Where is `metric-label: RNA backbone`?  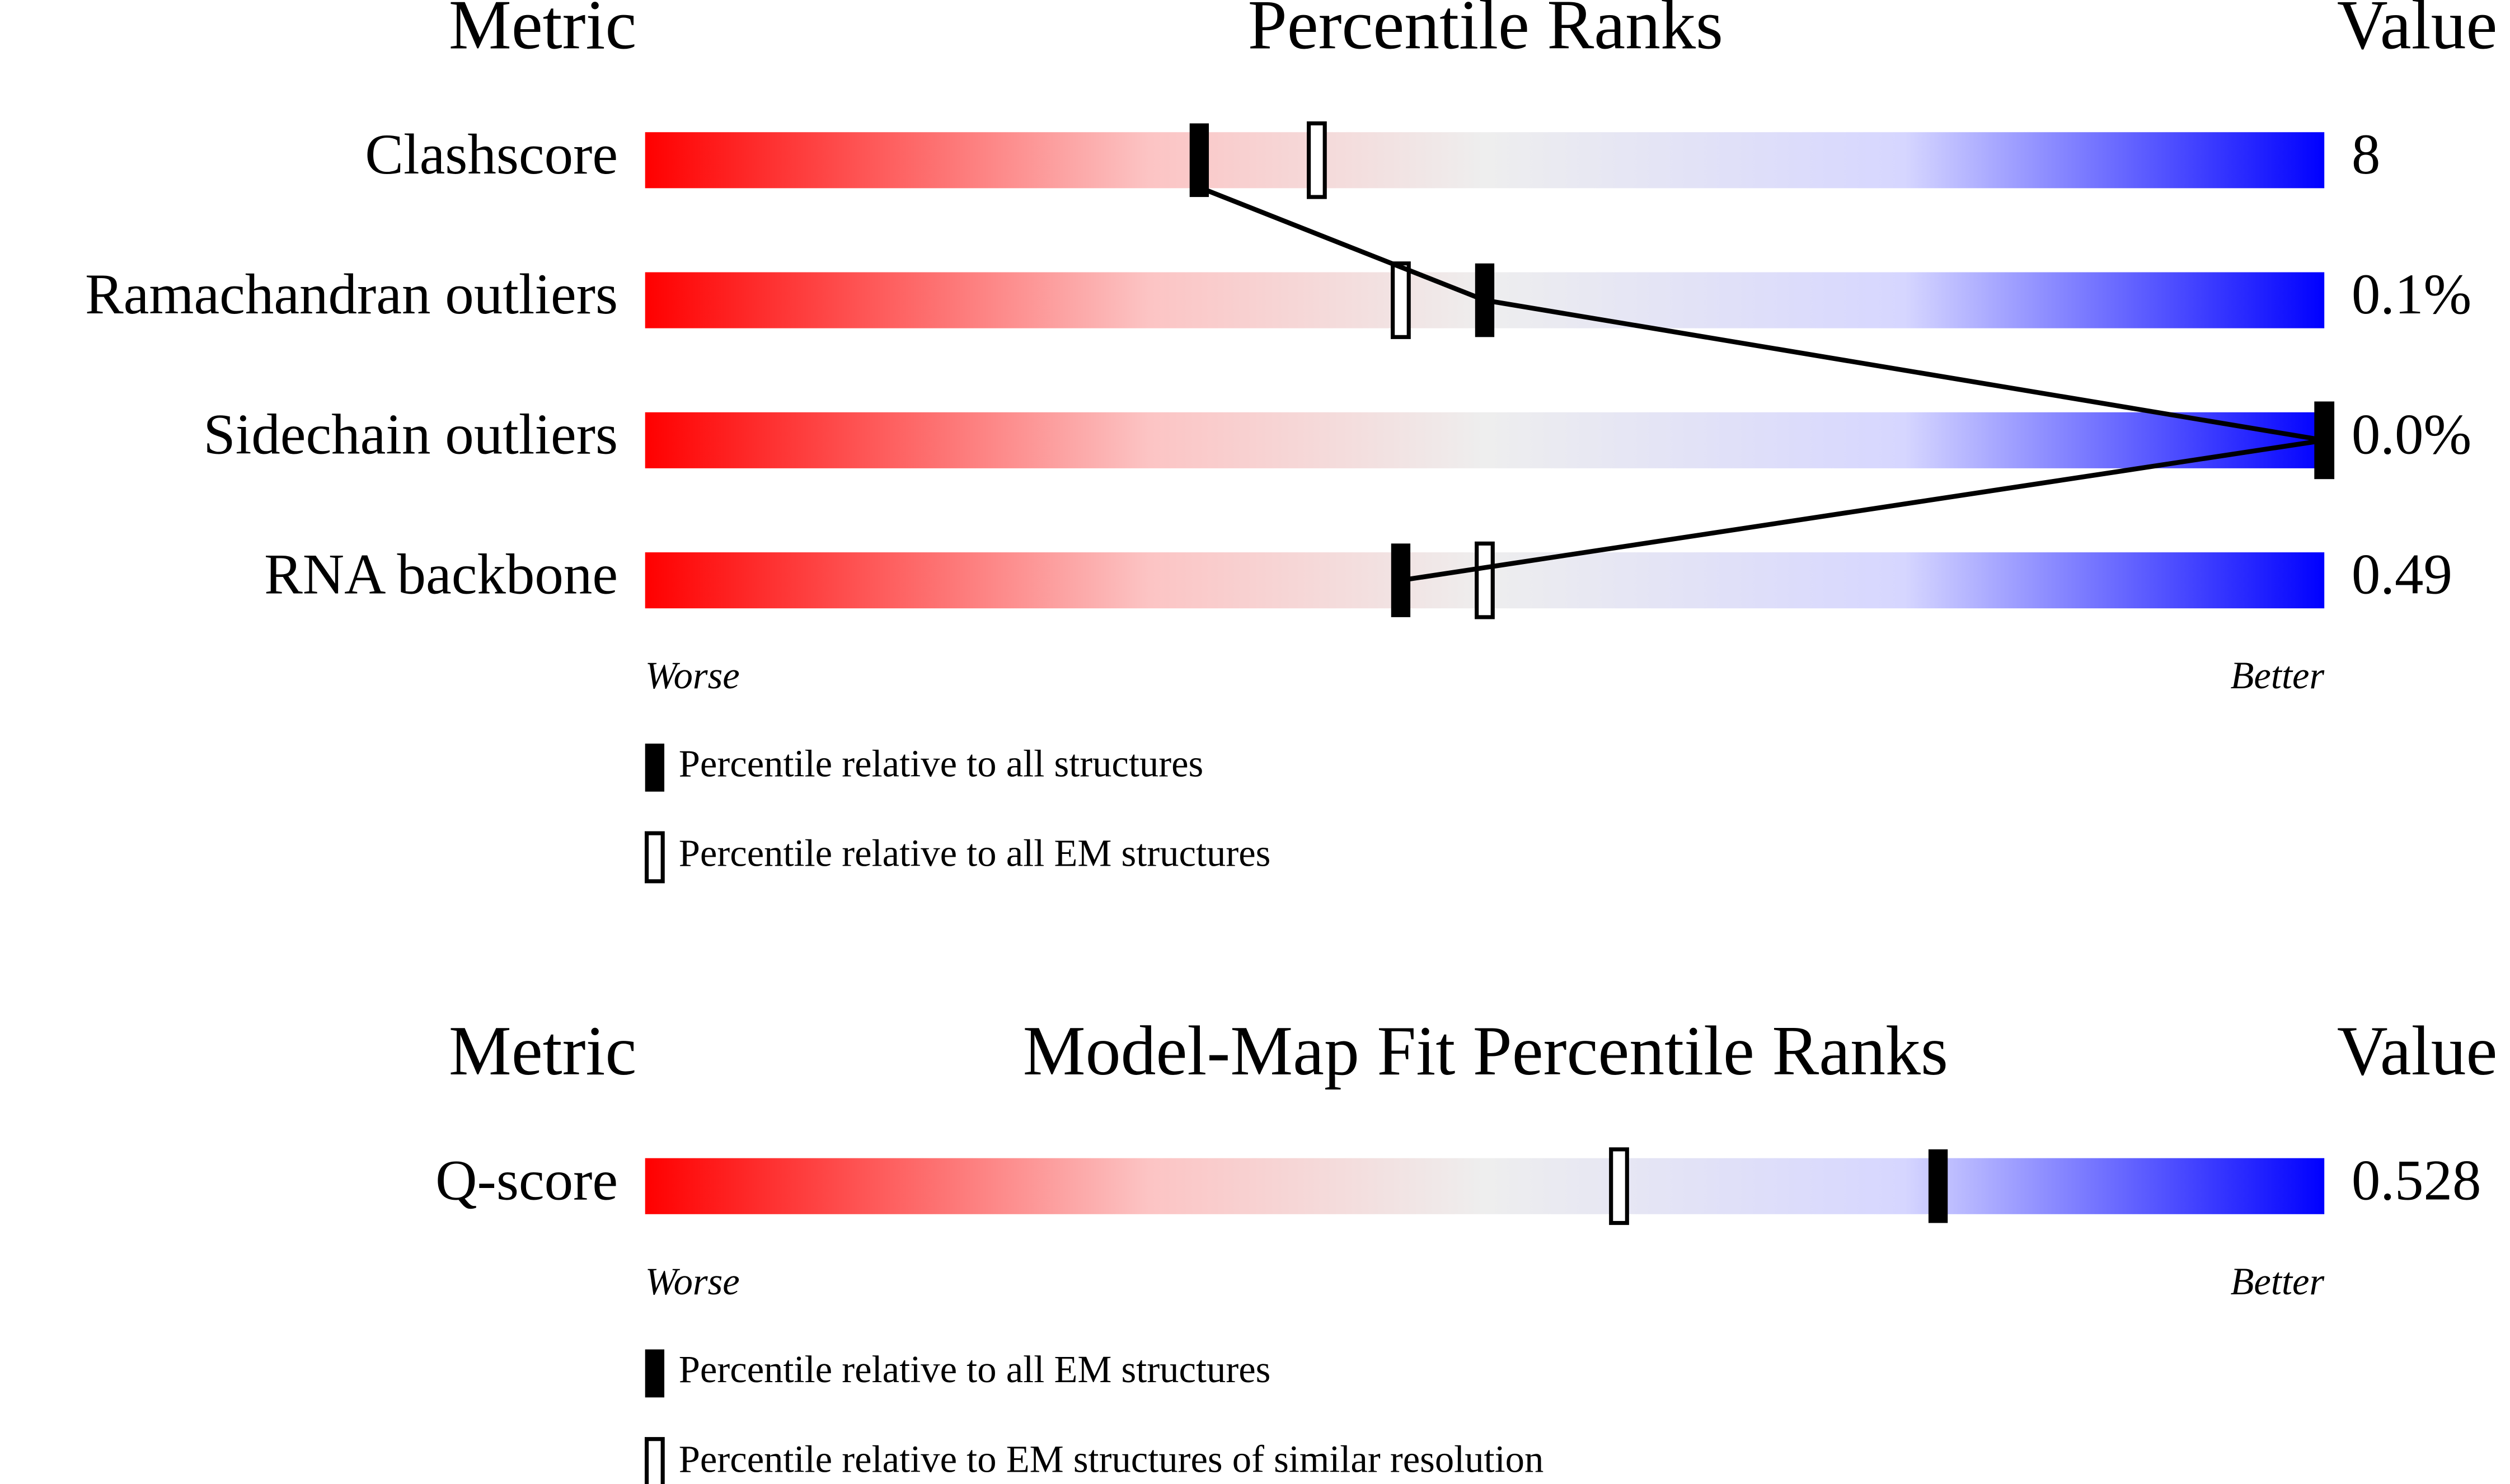 metric-label: RNA backbone is located at coordinates (441, 575).